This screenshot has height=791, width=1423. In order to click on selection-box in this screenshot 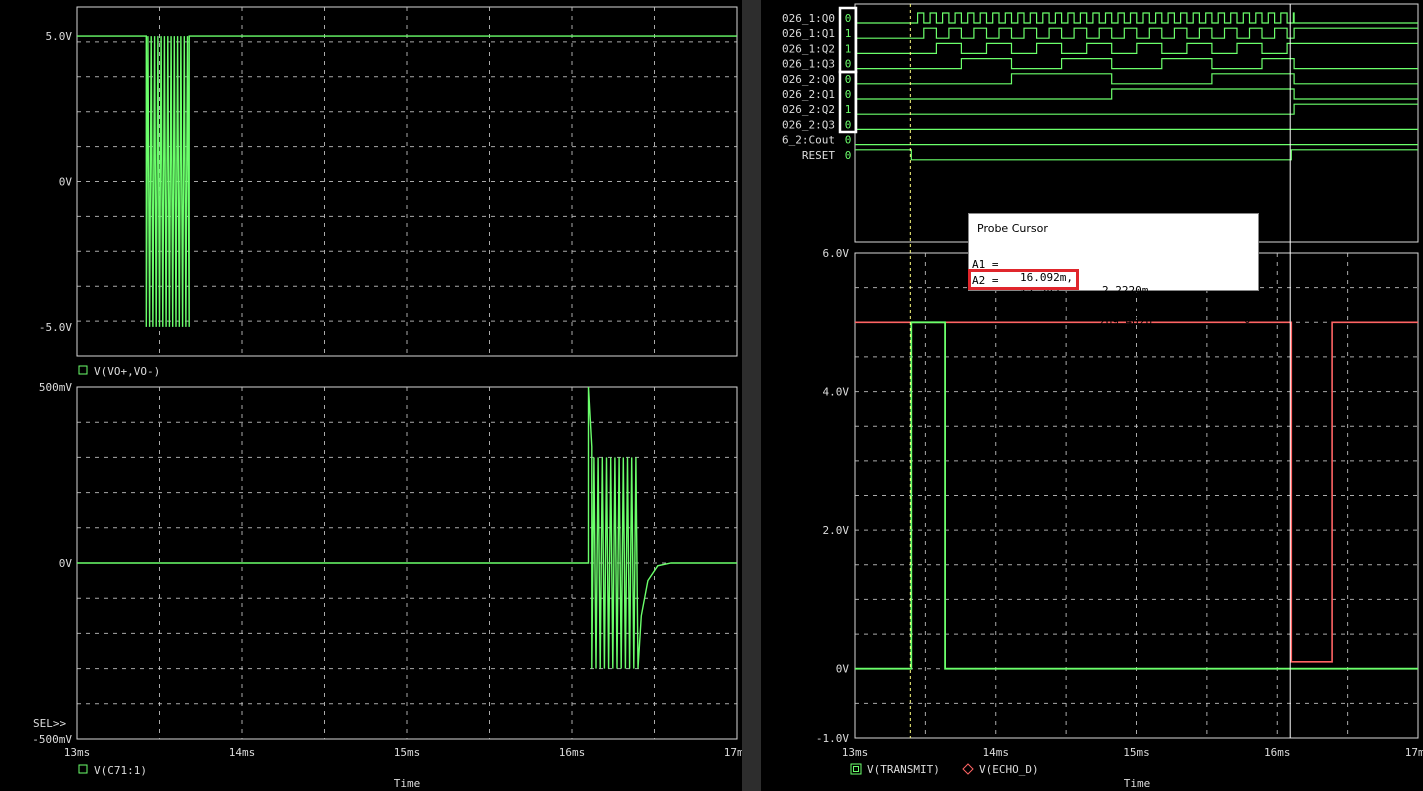, I will do `click(848, 102)`.